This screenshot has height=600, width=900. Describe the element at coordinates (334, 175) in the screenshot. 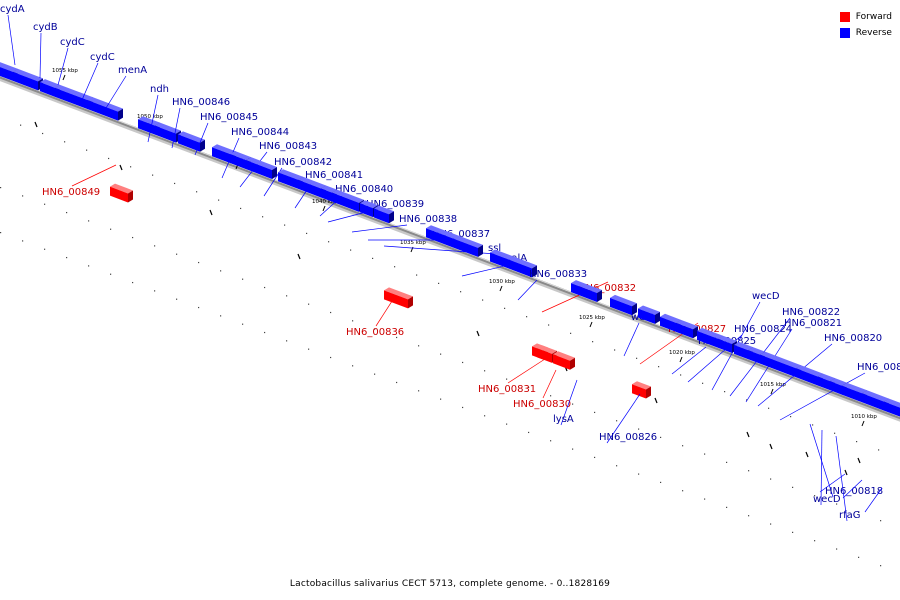

I see `gene-label: HN6_00841` at that location.